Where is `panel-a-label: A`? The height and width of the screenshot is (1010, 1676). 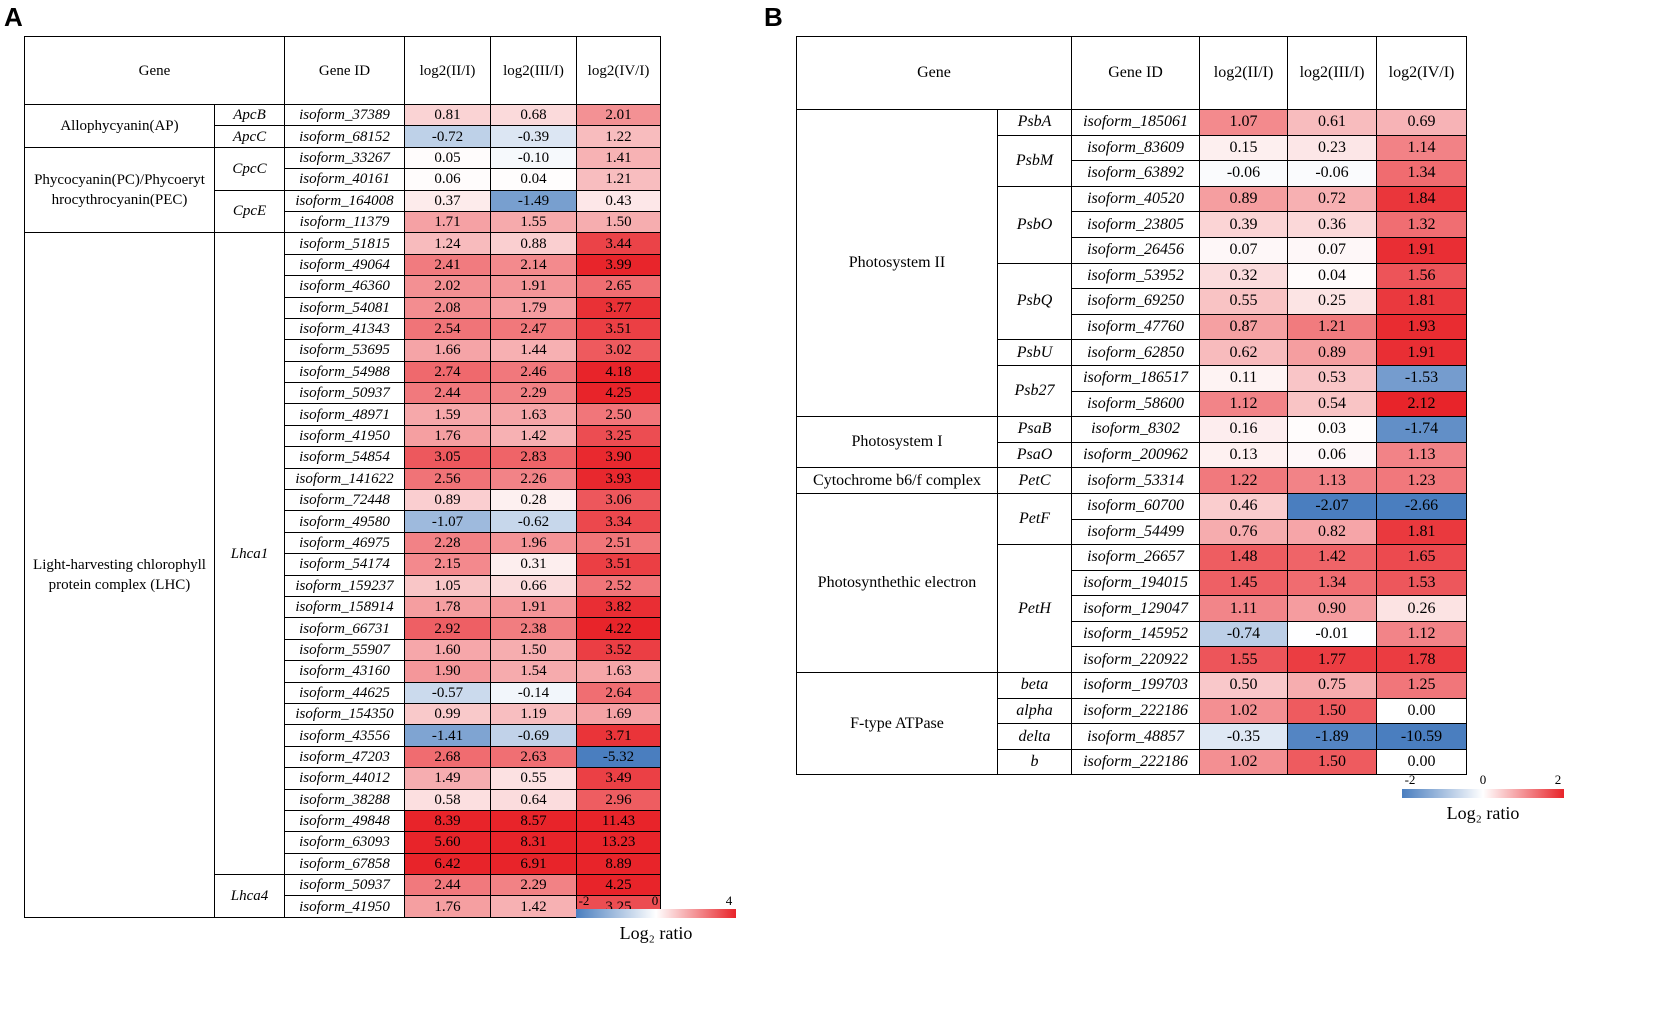
panel-a-label: A is located at coordinates (13, 17).